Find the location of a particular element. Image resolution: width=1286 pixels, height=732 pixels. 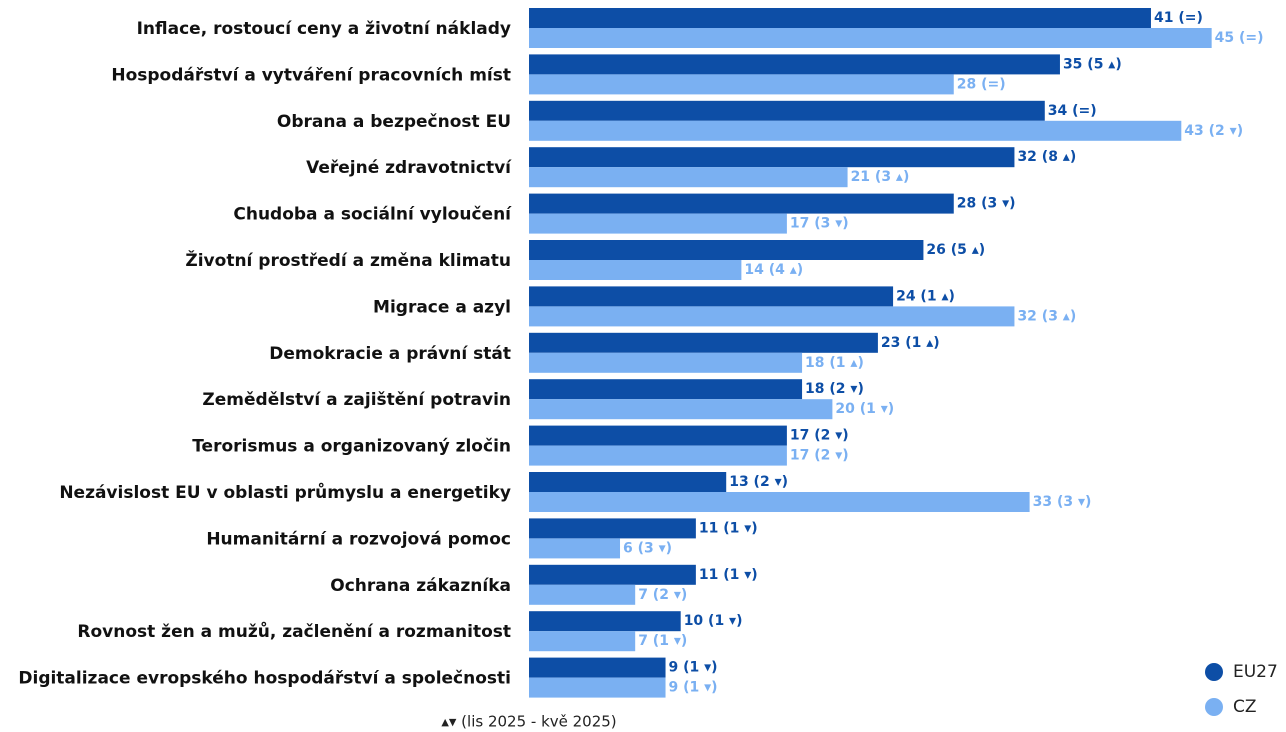

value-label: 7 (2 ▾) is located at coordinates (662, 595).